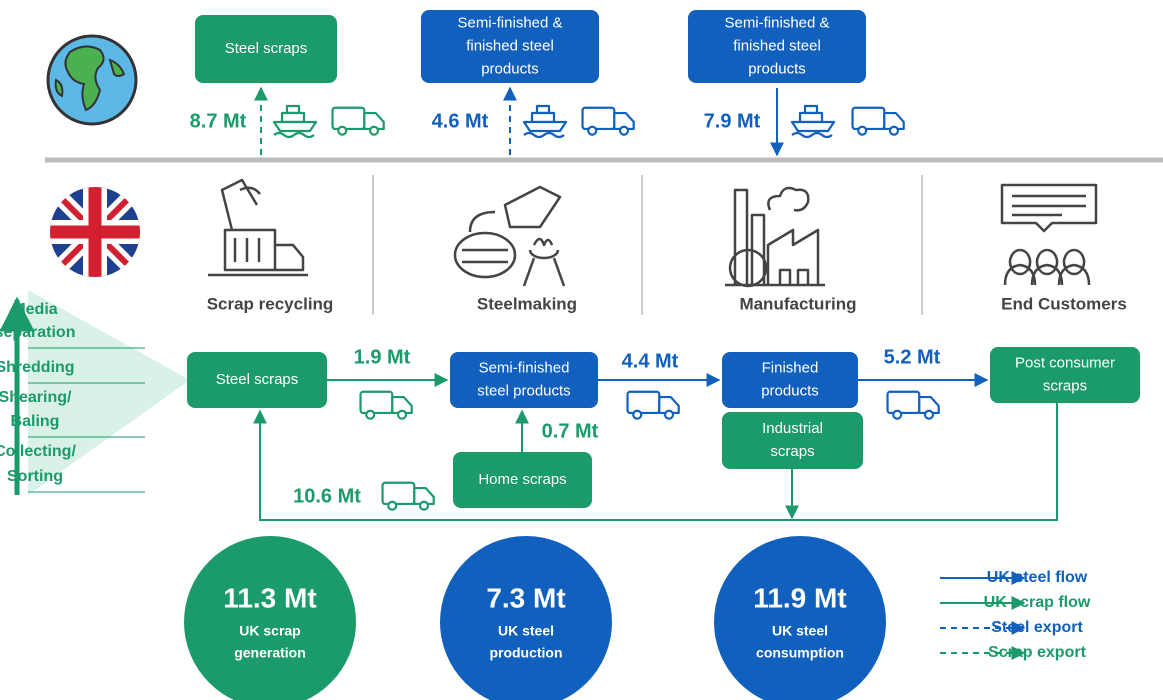 The image size is (1163, 700). Describe the element at coordinates (527, 303) in the screenshot. I see `stage-label: Steelmaking` at that location.